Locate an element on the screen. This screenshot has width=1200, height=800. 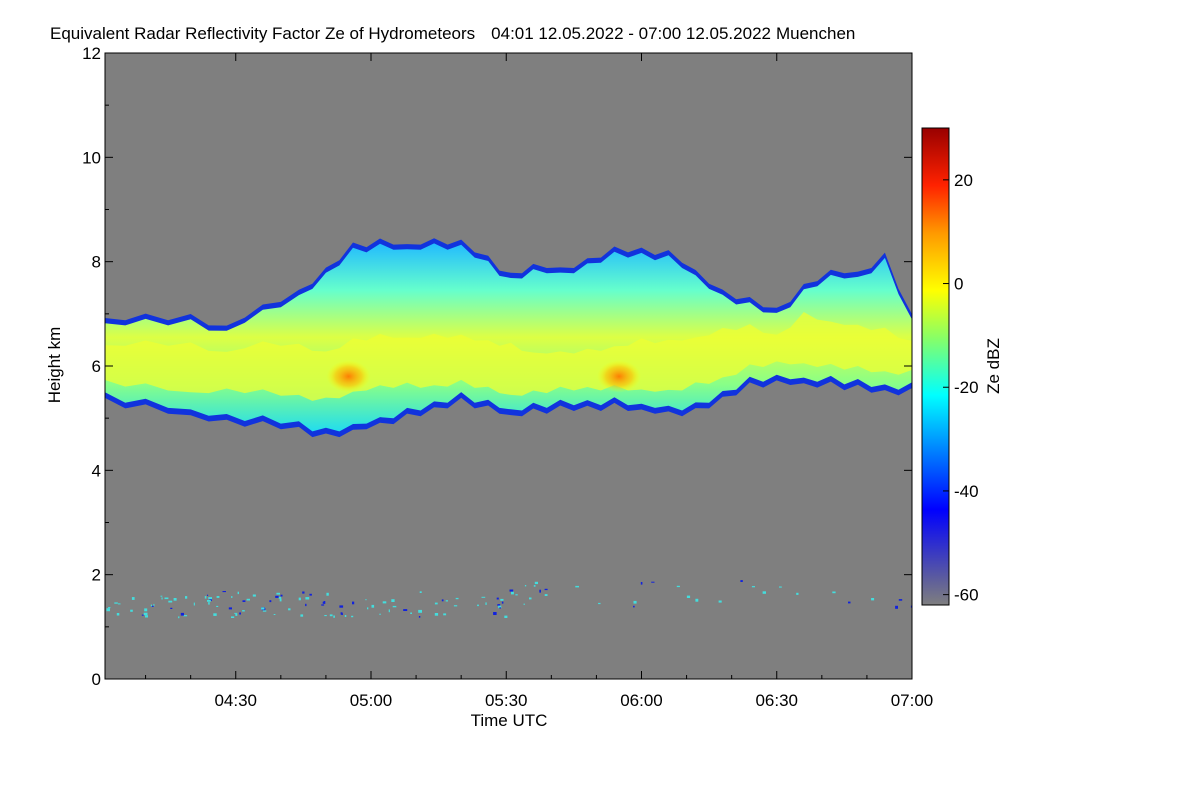
x-tick-label: 06:30 is located at coordinates (776, 700).